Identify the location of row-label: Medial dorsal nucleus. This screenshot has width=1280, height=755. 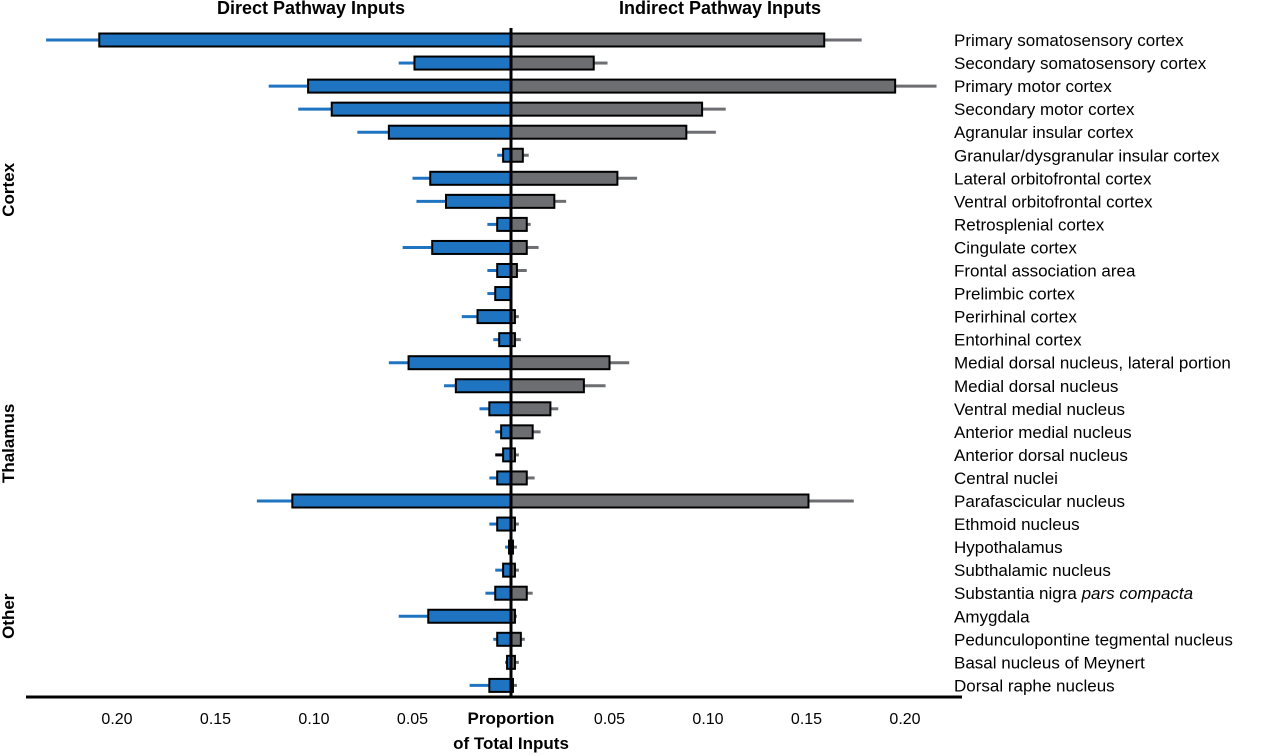
(1036, 386).